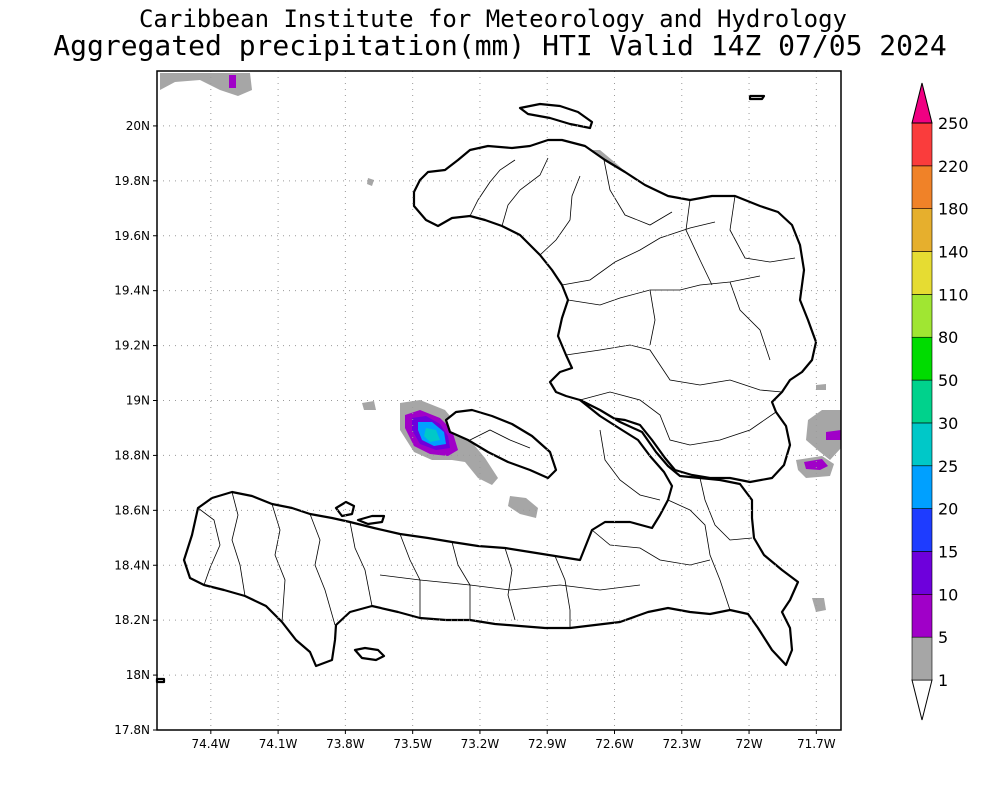 The image size is (1000, 800). Describe the element at coordinates (132, 291) in the screenshot. I see `lat-tick-label: 19.4N` at that location.